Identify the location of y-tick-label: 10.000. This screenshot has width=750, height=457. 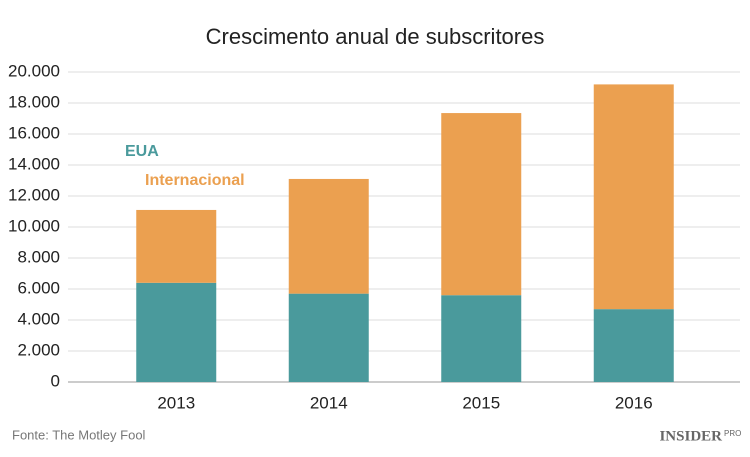
(34, 225).